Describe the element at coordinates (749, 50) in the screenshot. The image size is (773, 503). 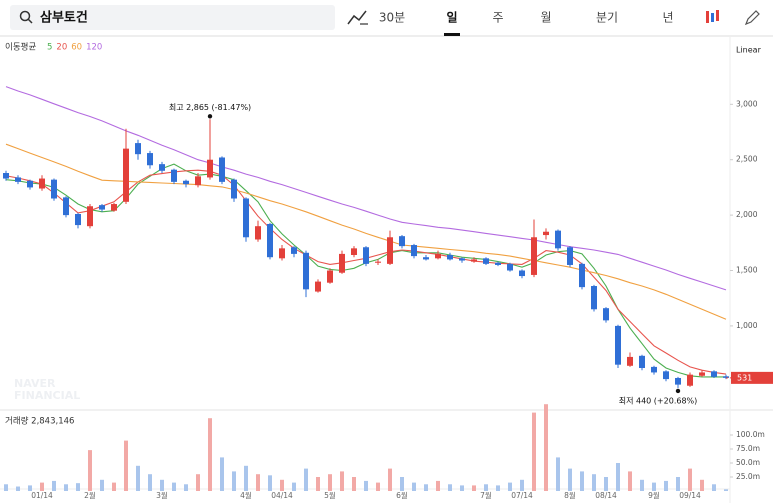
I see `scale-label: Linear` at that location.